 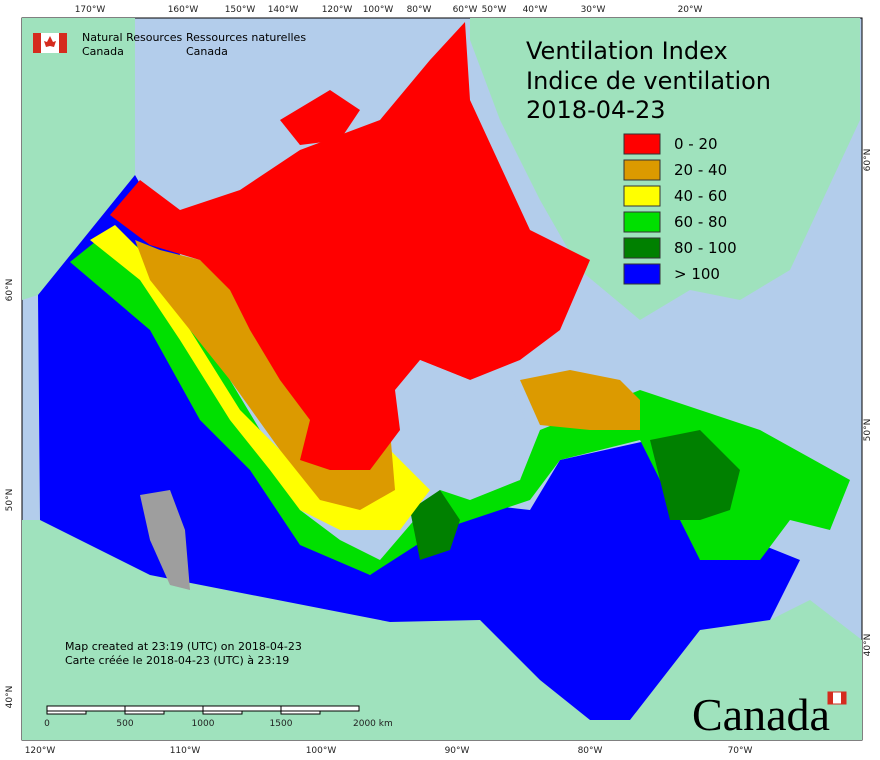 I want to click on lat-label-right: 60°N, so click(x=868, y=160).